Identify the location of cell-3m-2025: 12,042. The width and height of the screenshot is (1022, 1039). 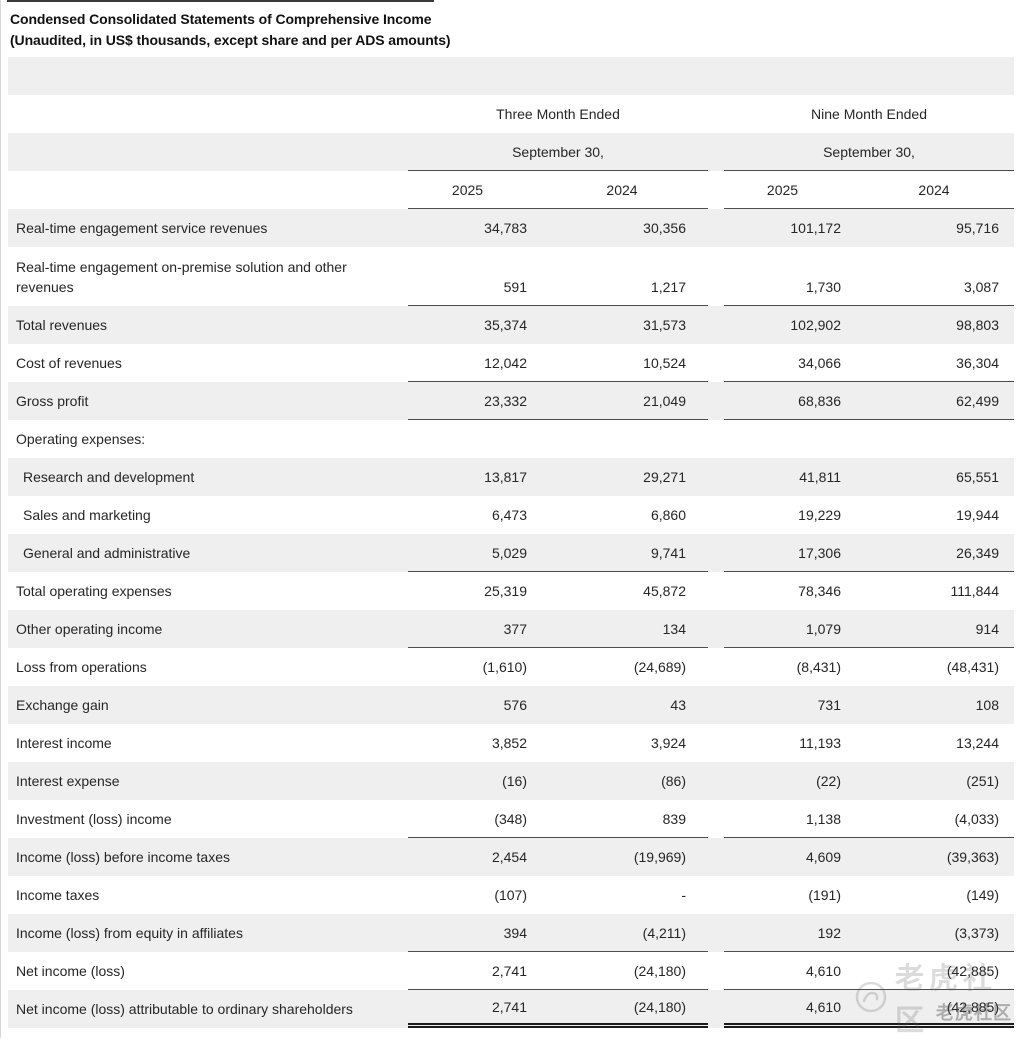
(505, 362).